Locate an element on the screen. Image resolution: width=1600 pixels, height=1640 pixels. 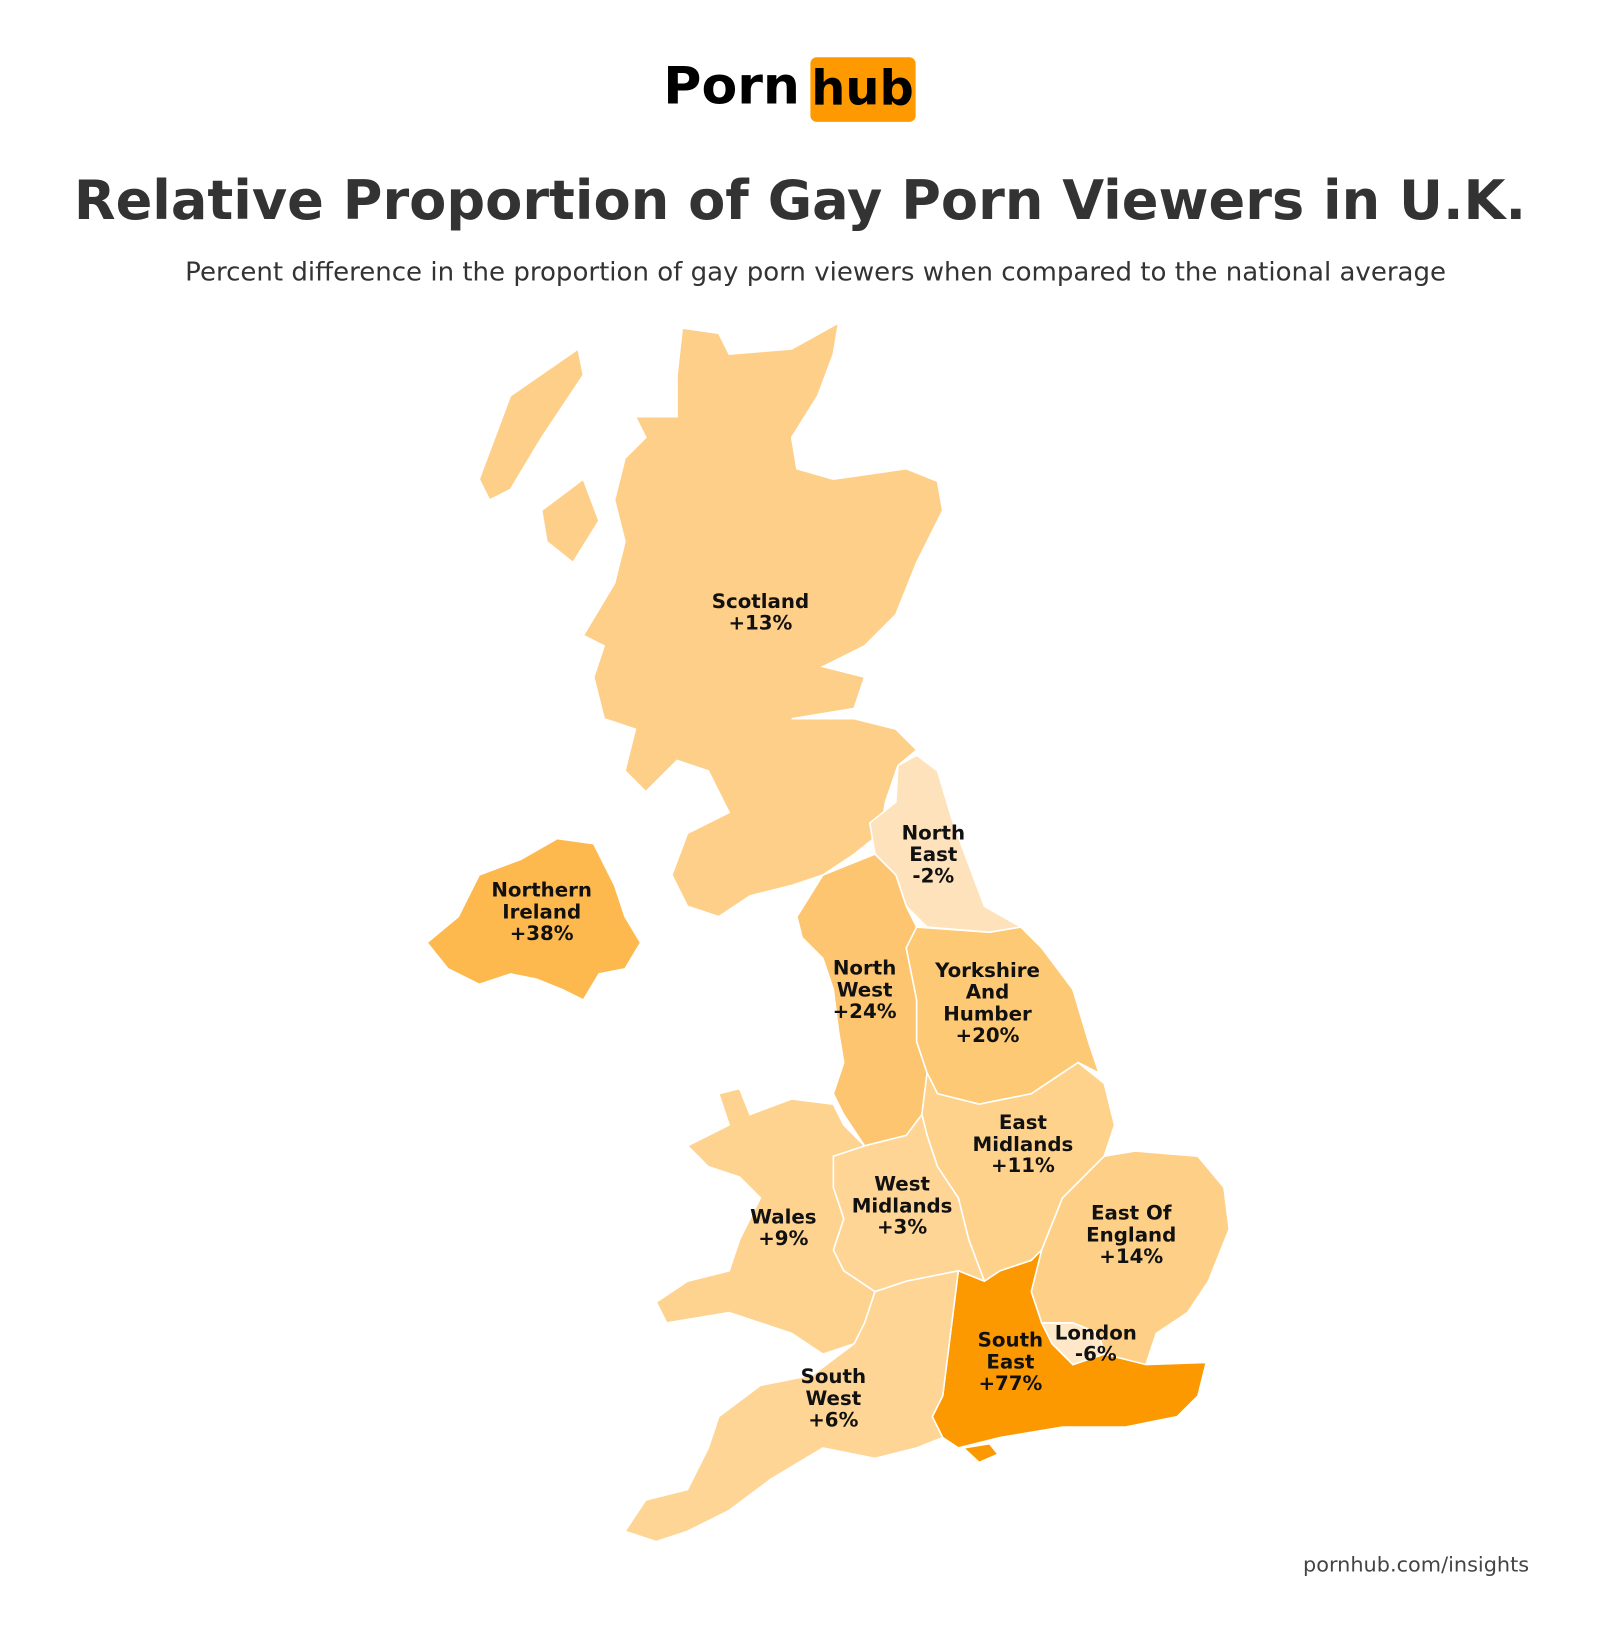
region-value: -6% is located at coordinates (1096, 1354).